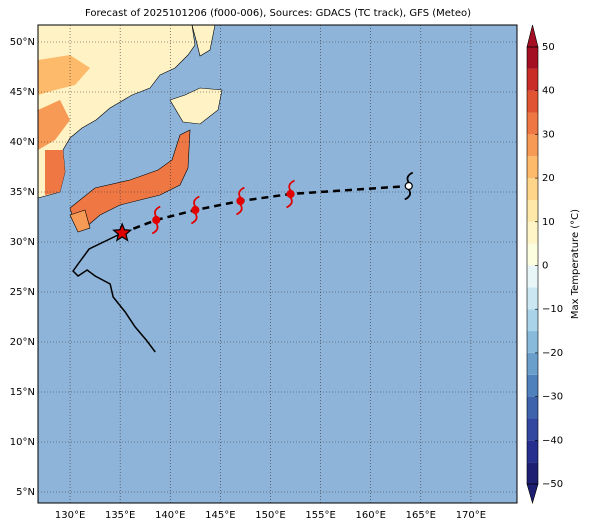 This screenshot has height=528, width=592. What do you see at coordinates (22, 392) in the screenshot?
I see `y-tick-label: 15°N` at bounding box center [22, 392].